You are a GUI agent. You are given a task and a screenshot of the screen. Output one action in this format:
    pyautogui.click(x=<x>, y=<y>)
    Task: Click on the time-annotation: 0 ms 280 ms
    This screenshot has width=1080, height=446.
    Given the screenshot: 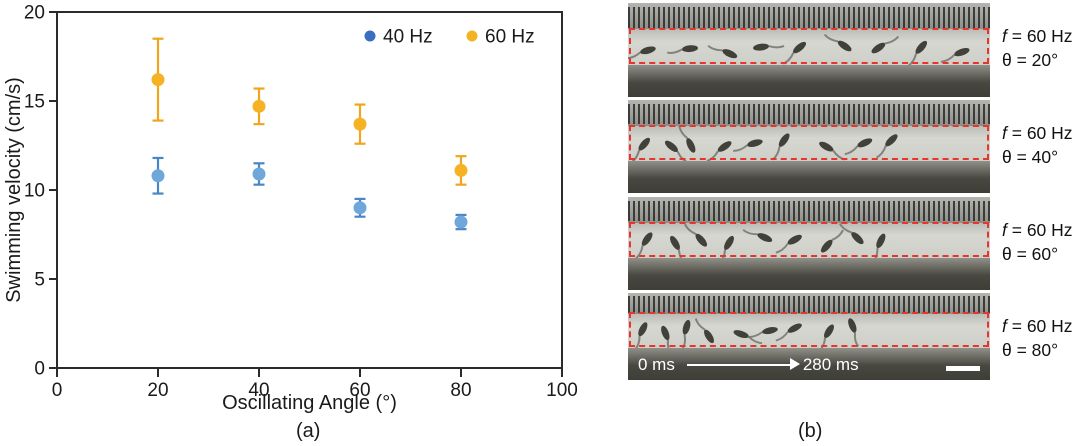 What is the action you would take?
    pyautogui.click(x=748, y=365)
    